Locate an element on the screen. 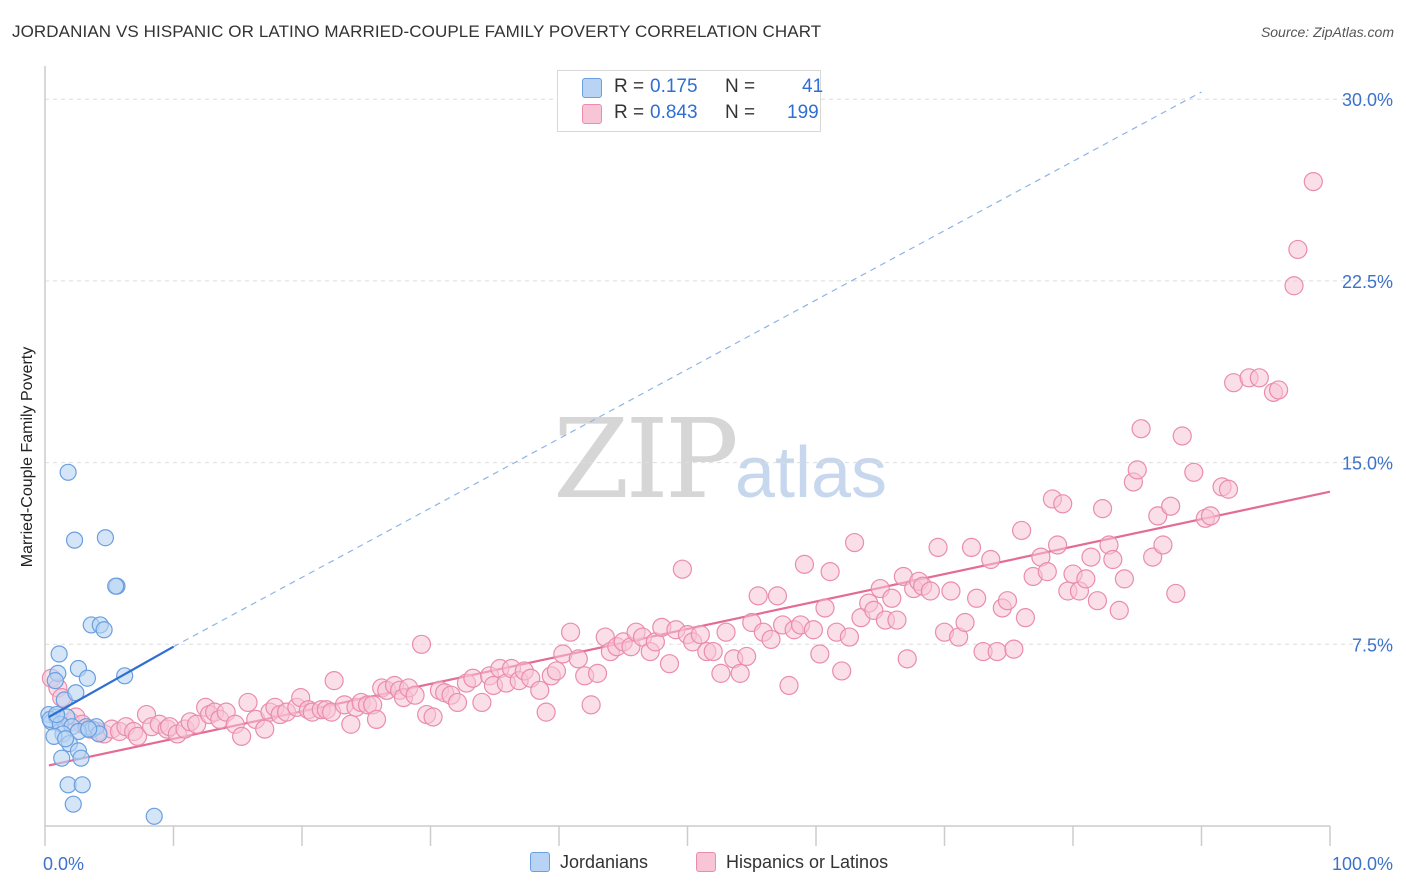 The image size is (1406, 892). bottom-legend-swatch-hispanics is located at coordinates (706, 862).